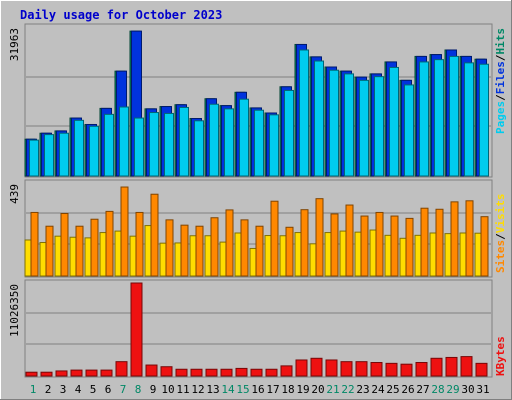 The width and height of the screenshot is (512, 400). Describe the element at coordinates (407, 389) in the screenshot. I see `x-tick-label: 26` at that location.